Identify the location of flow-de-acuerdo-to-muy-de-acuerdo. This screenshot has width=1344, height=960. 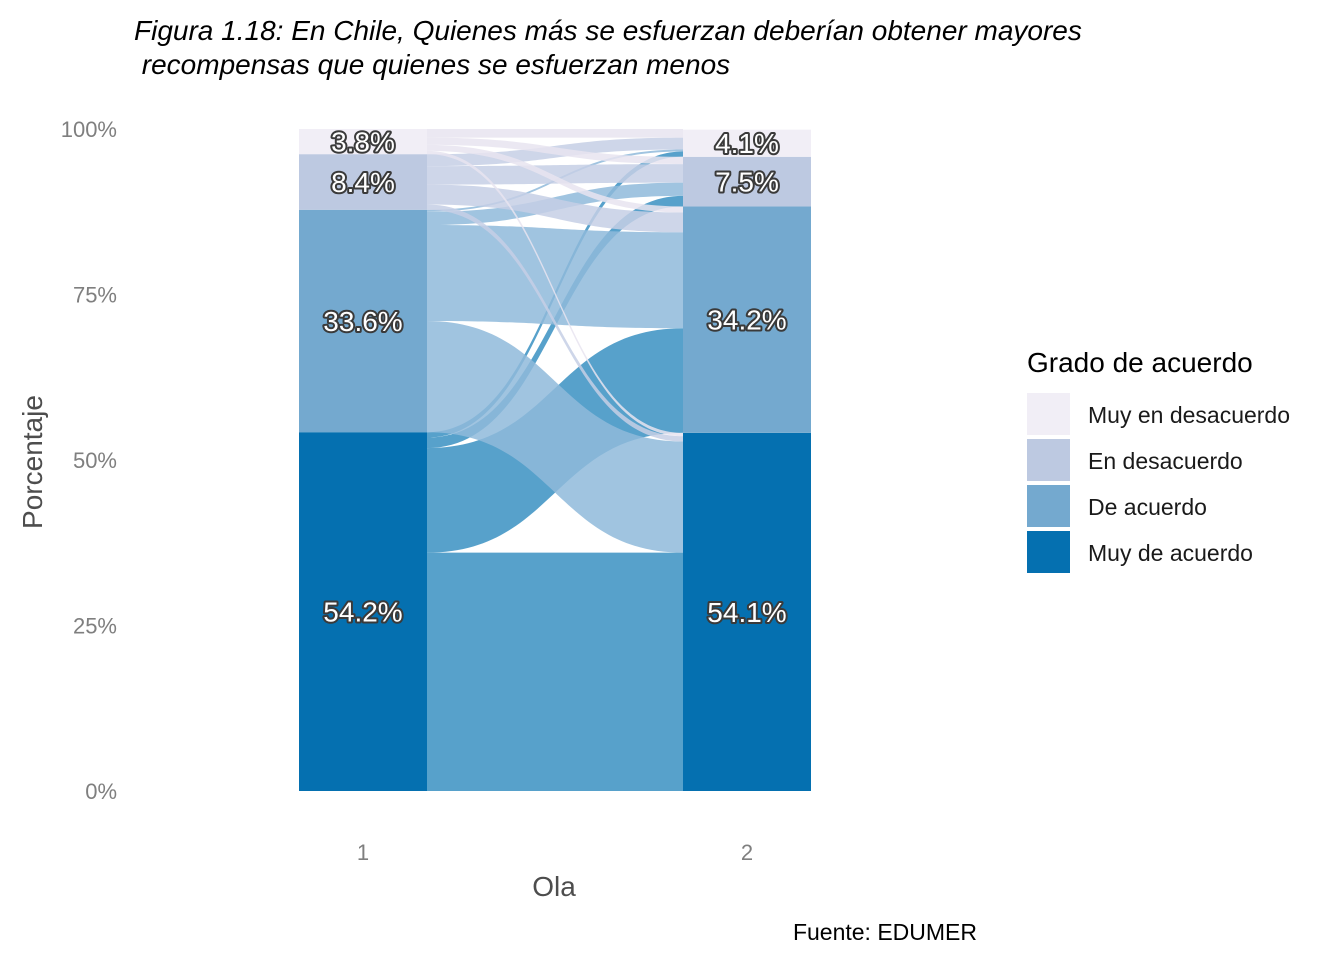
(555, 436).